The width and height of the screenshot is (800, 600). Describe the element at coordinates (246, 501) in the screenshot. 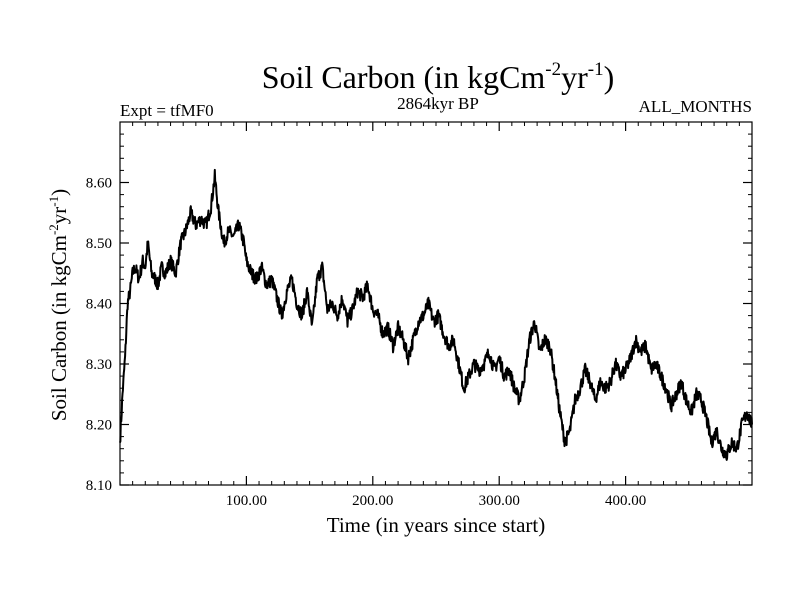

I see `x-tick-label: 100.00` at that location.